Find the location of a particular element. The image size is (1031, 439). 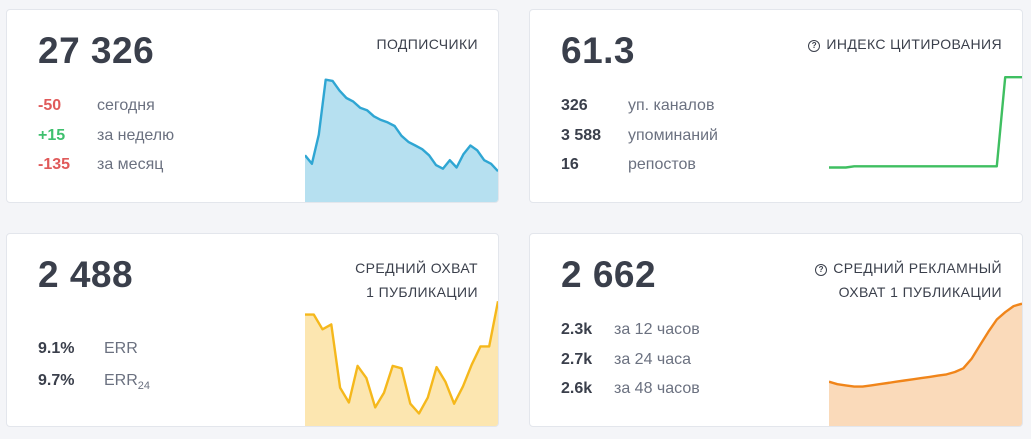

subscribers-sparkline is located at coordinates (401, 140).